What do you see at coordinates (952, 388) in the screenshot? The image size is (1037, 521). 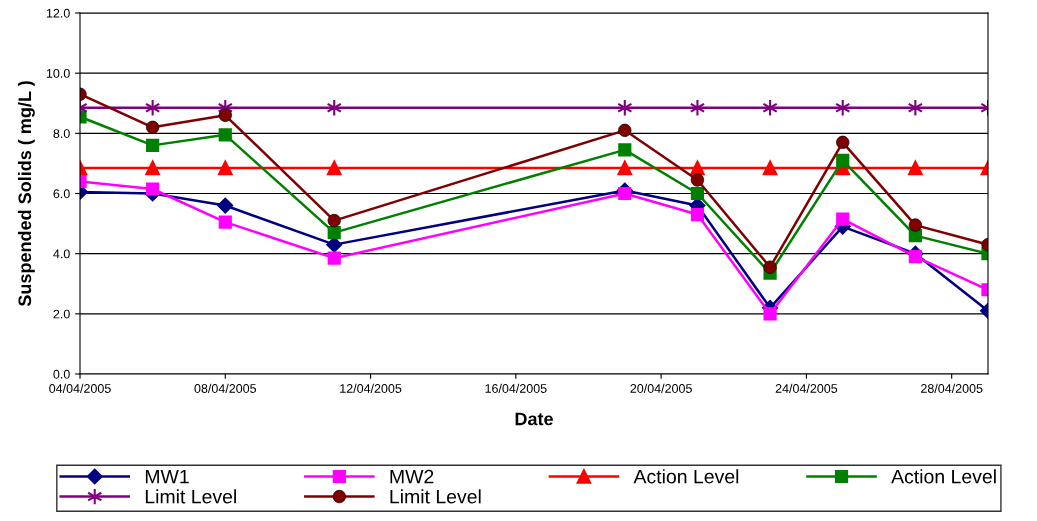 I see `x-tick-label: 28/04/2005` at bounding box center [952, 388].